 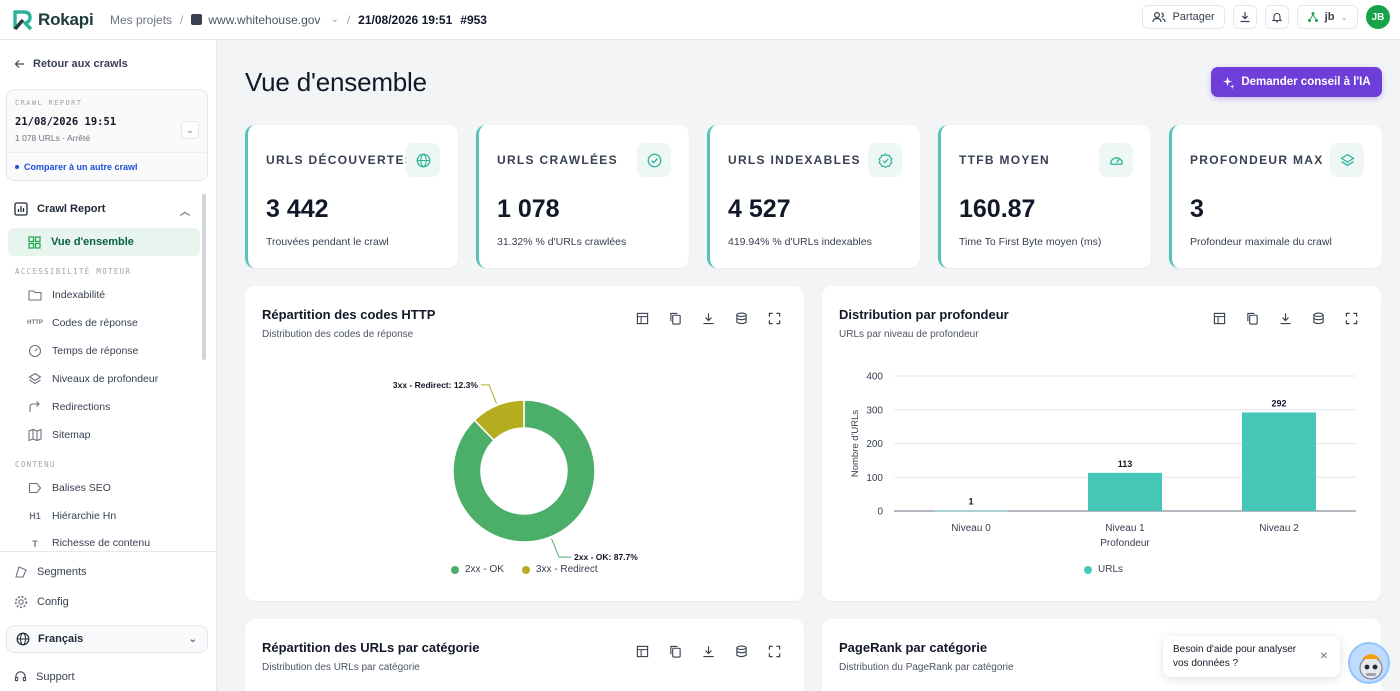 I want to click on table-icon, so click(x=1219, y=318).